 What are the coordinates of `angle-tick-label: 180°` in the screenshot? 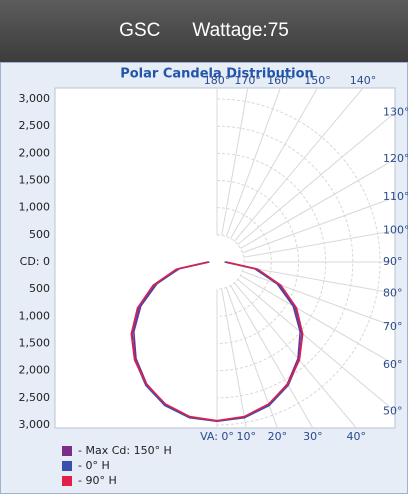 It's located at (217, 80).